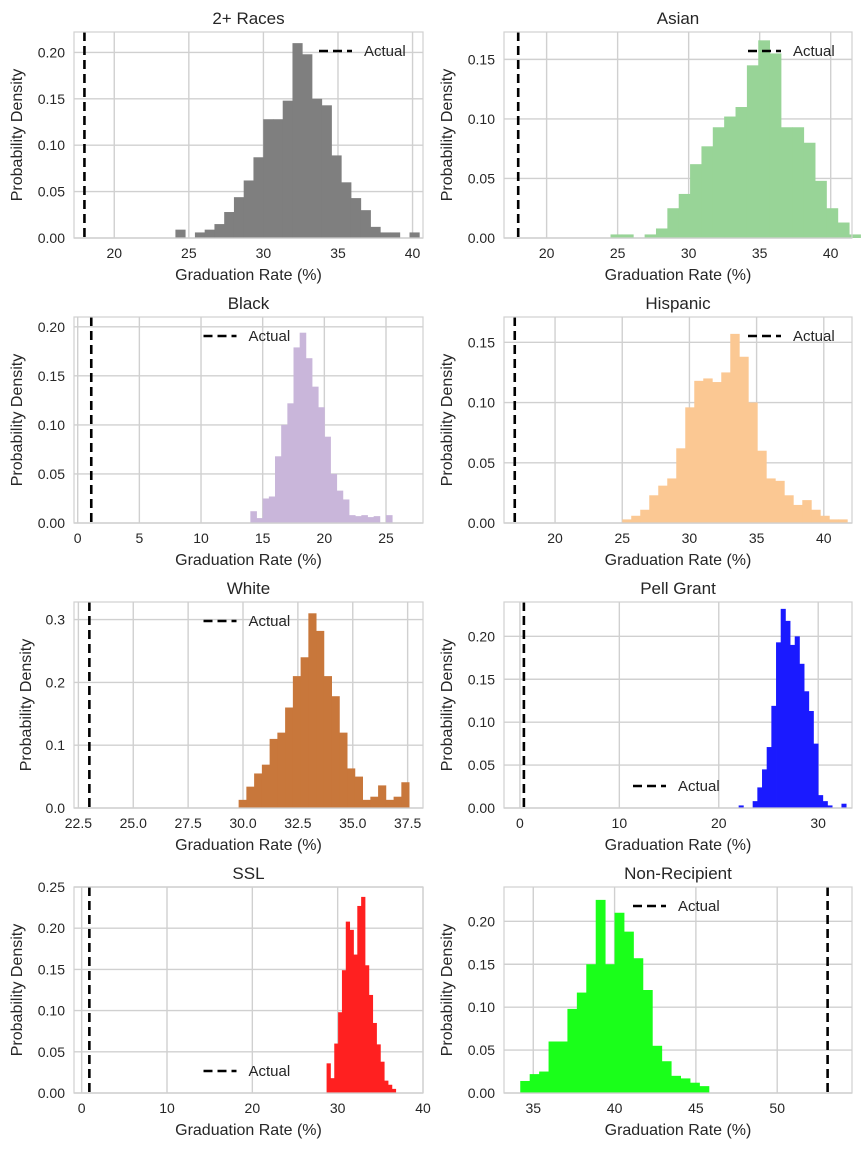 This screenshot has height=1157, width=864. Describe the element at coordinates (56, 745) in the screenshot. I see `y-tick-label: 0.1` at that location.